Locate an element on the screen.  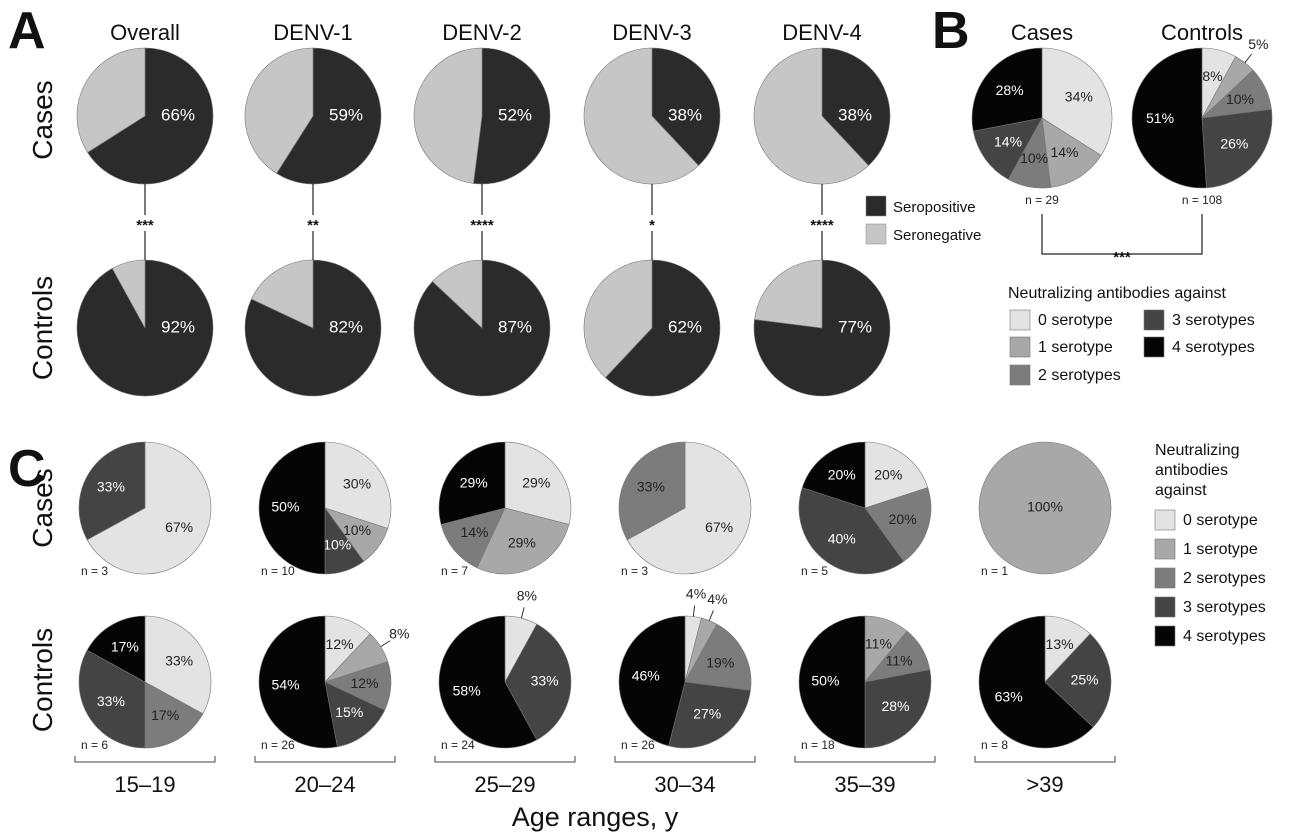
sample-size-label: n = 10 is located at coordinates (278, 571).